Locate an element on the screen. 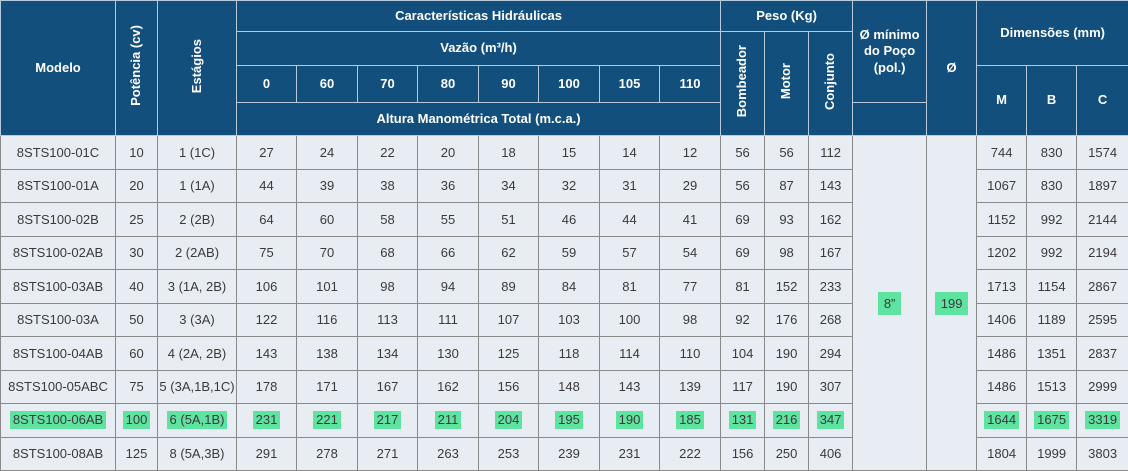 This screenshot has width=1128, height=471. dim-b-cell: 1351 is located at coordinates (1052, 353).